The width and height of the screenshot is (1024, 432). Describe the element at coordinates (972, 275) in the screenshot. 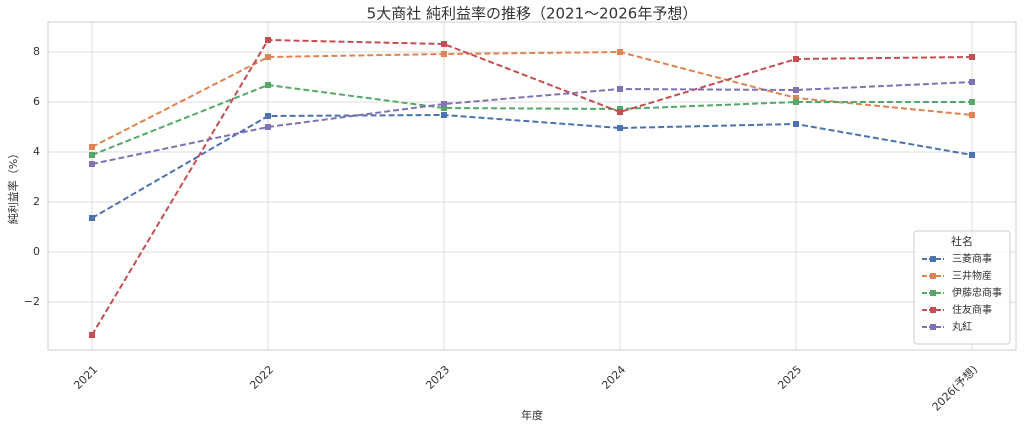

I see `legend-label: 三井物産` at that location.